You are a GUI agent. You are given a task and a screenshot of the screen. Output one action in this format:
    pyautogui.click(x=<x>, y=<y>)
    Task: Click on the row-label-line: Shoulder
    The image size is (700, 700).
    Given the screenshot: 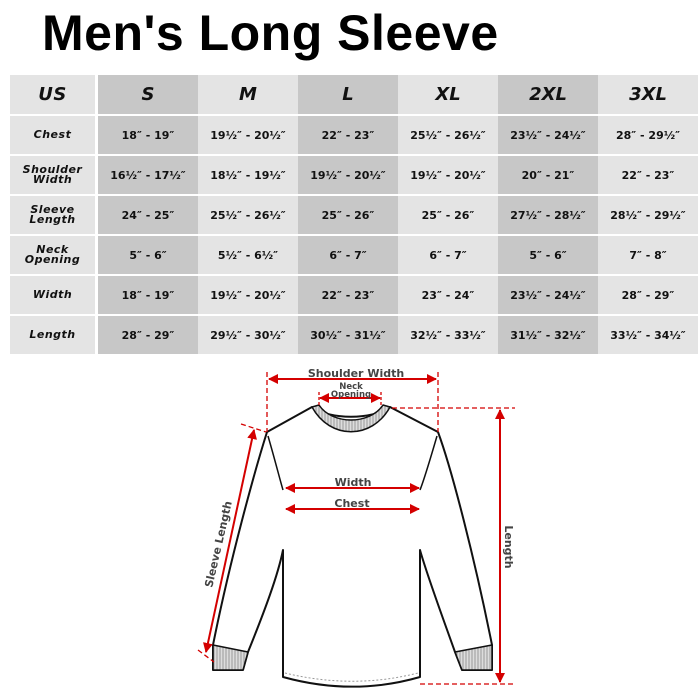 What is the action you would take?
    pyautogui.click(x=52, y=169)
    